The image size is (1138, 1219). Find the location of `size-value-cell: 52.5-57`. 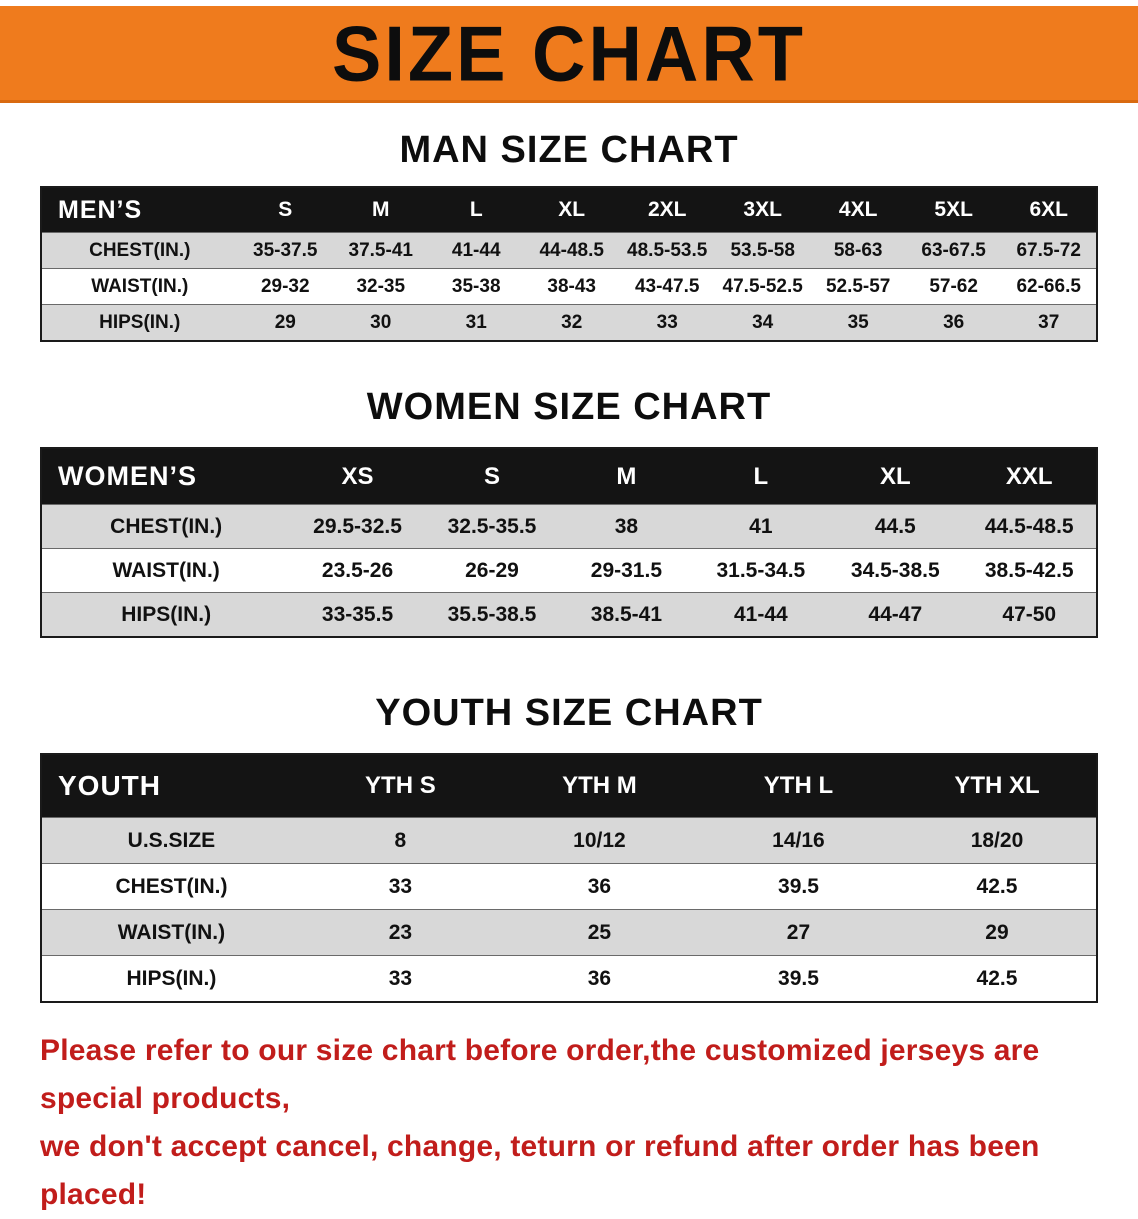

size-value-cell: 52.5-57 is located at coordinates (858, 286).